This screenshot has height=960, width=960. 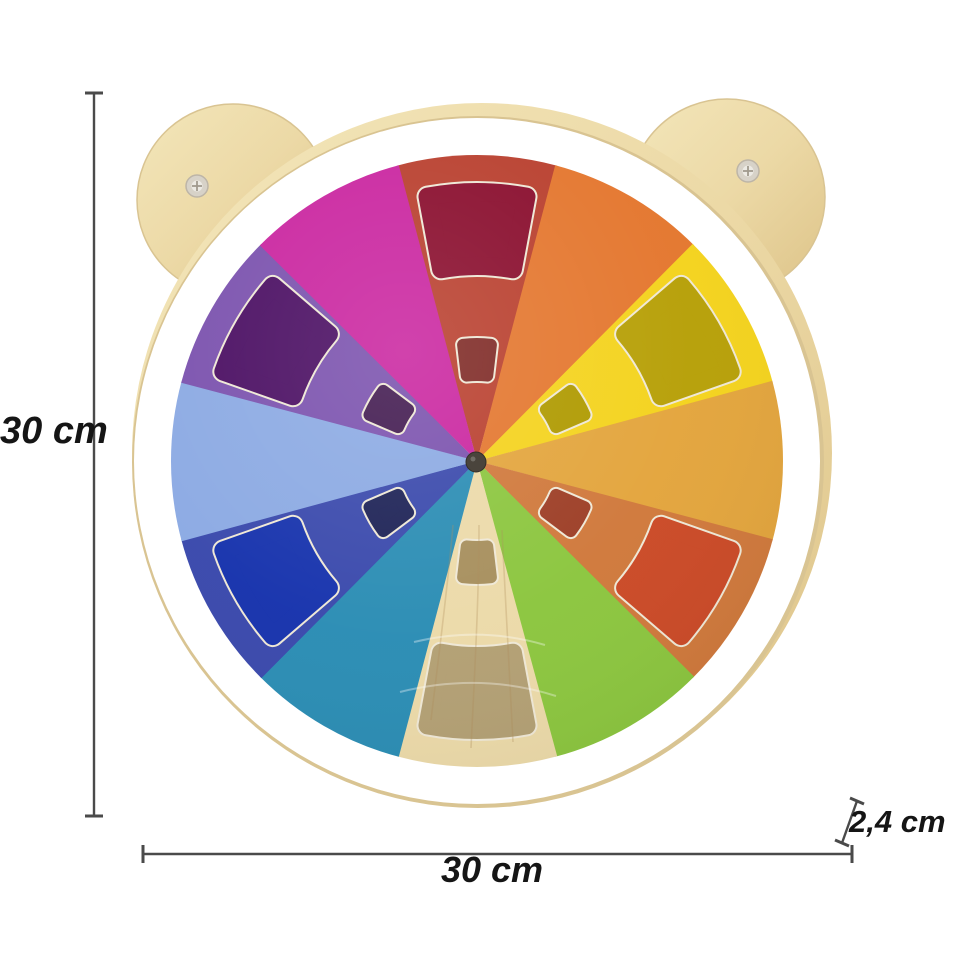 I want to click on width-dimension-label: 30 cm, so click(x=492, y=869).